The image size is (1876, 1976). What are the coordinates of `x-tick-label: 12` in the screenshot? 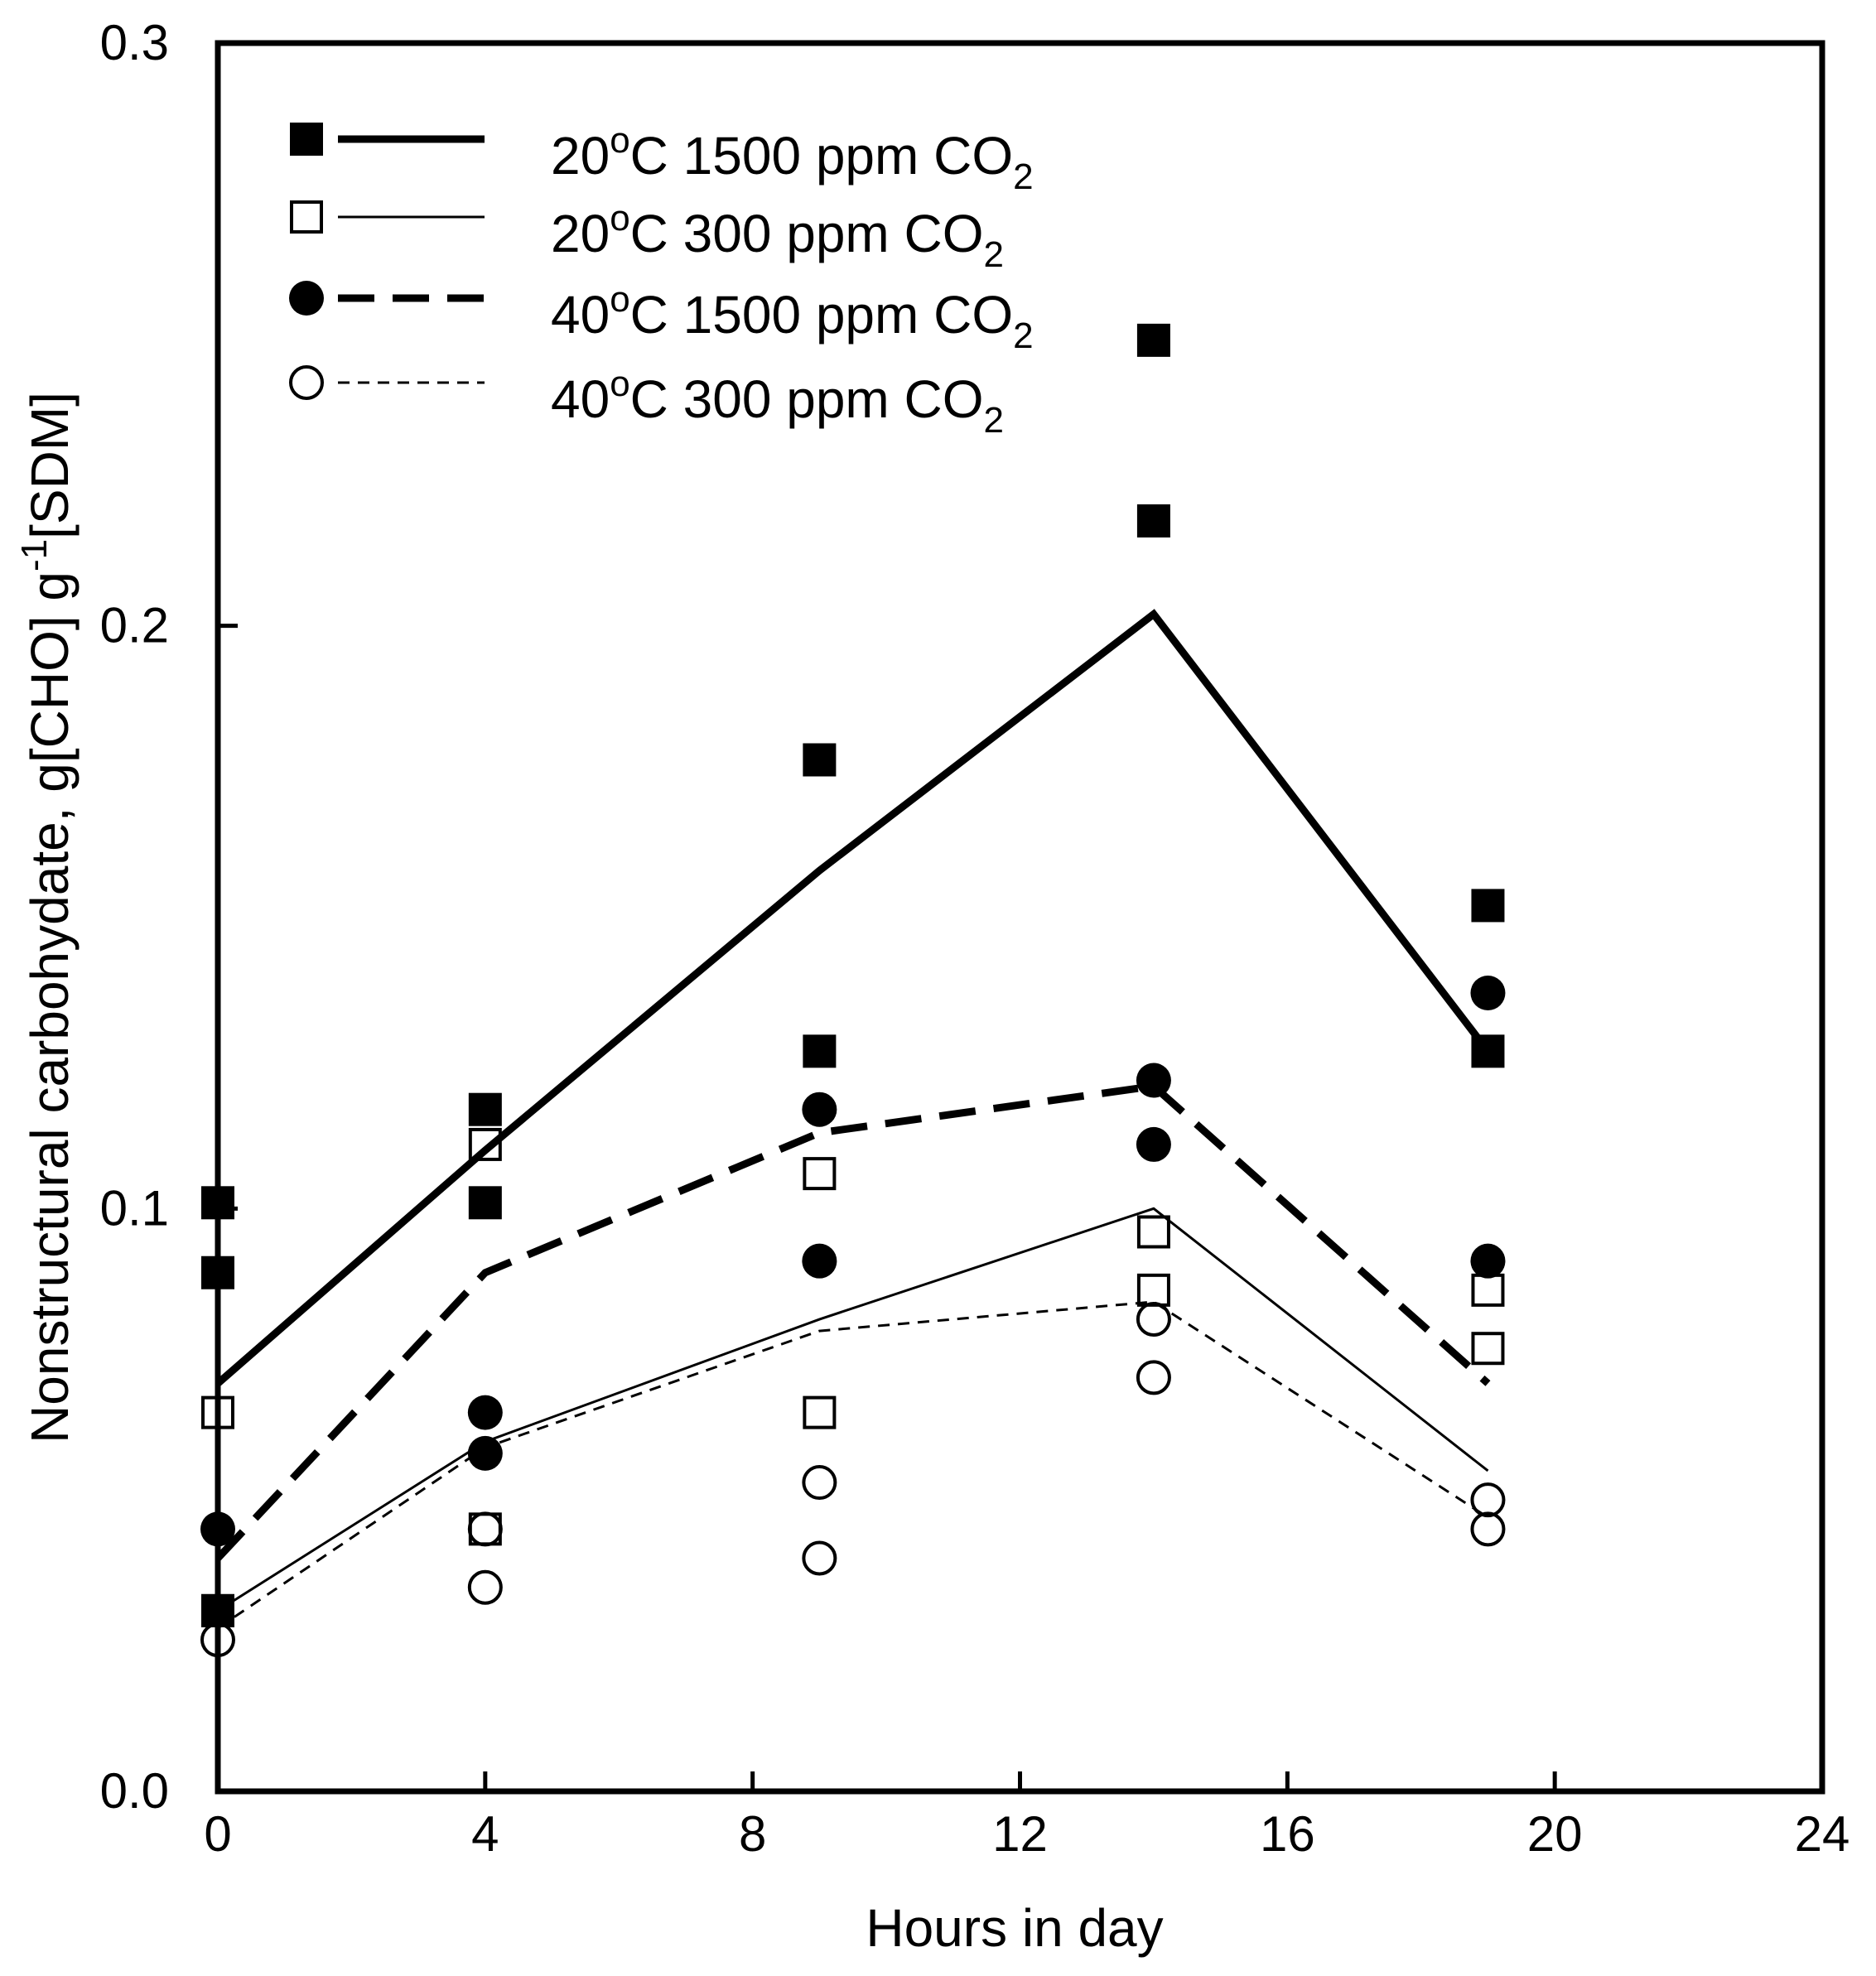 It's located at (1020, 1834).